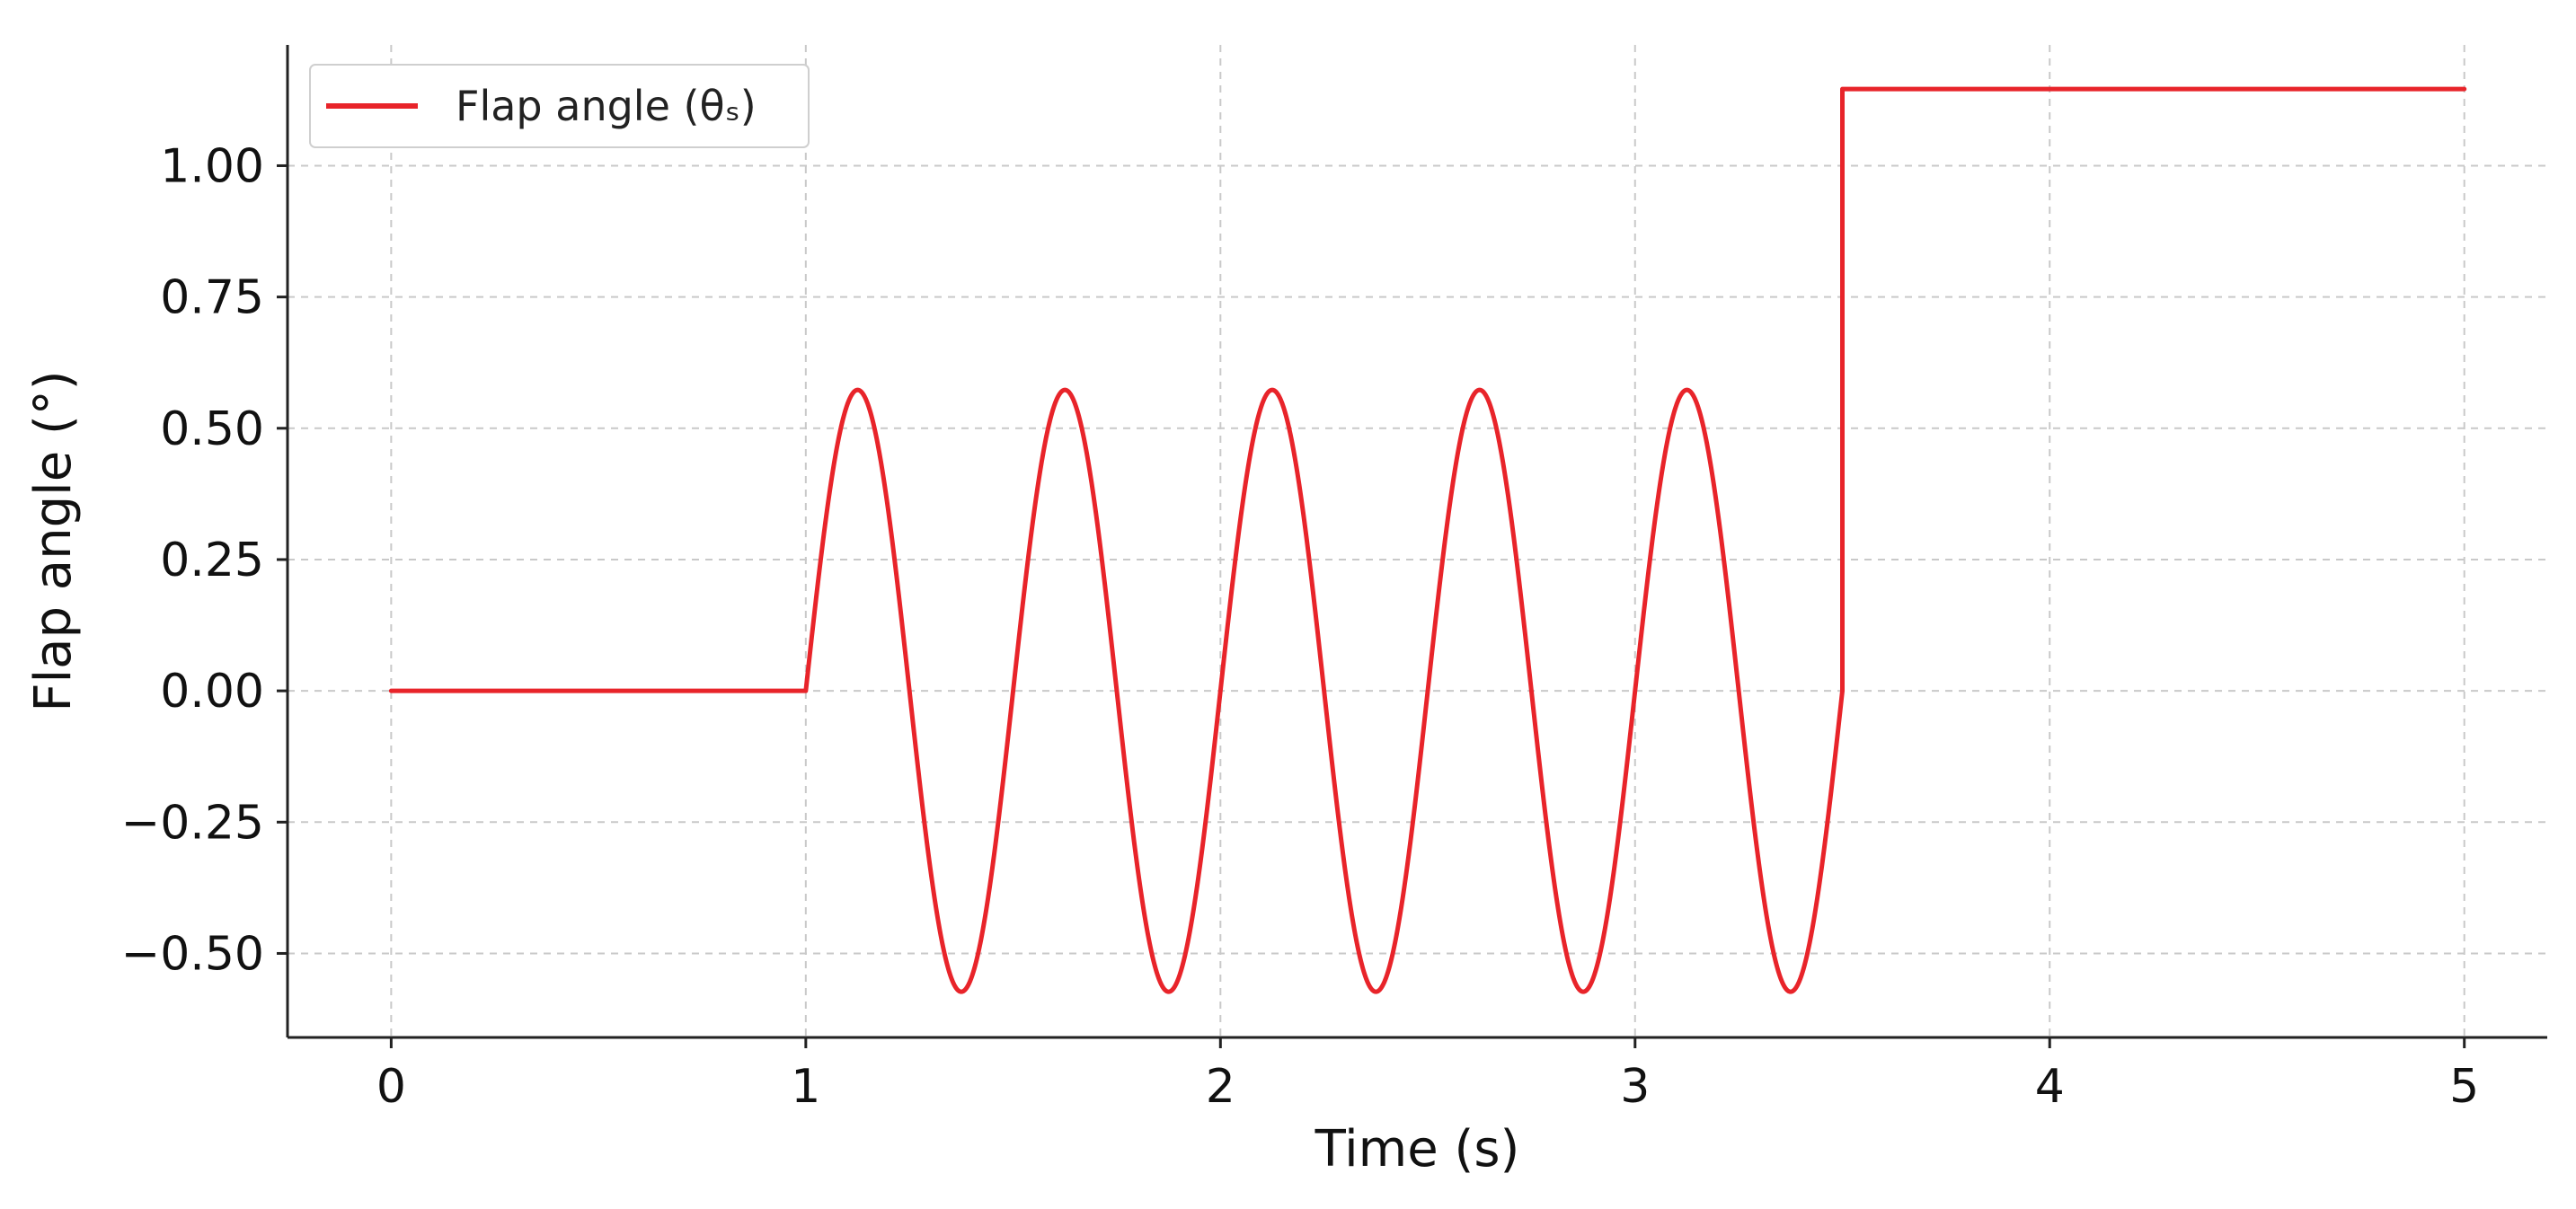  What do you see at coordinates (2464, 1087) in the screenshot?
I see `x-tick-label: 5` at bounding box center [2464, 1087].